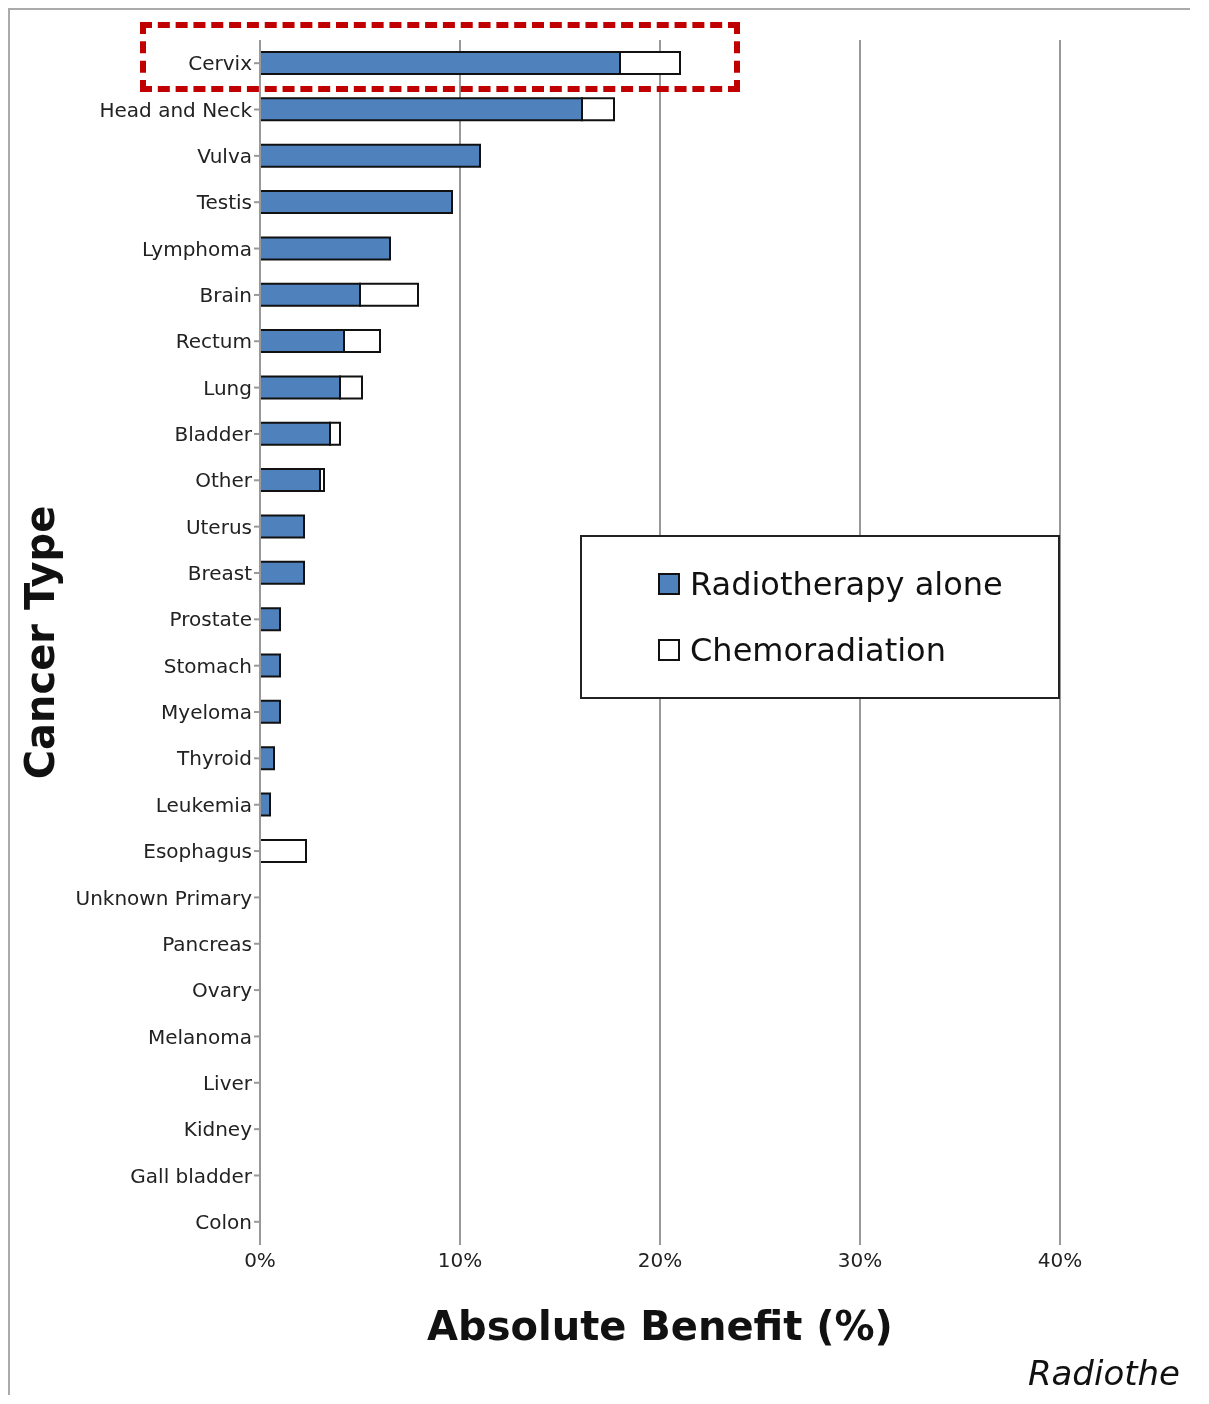 The image size is (1209, 1404). What do you see at coordinates (224, 480) in the screenshot?
I see `y-tick-label: Other` at bounding box center [224, 480].